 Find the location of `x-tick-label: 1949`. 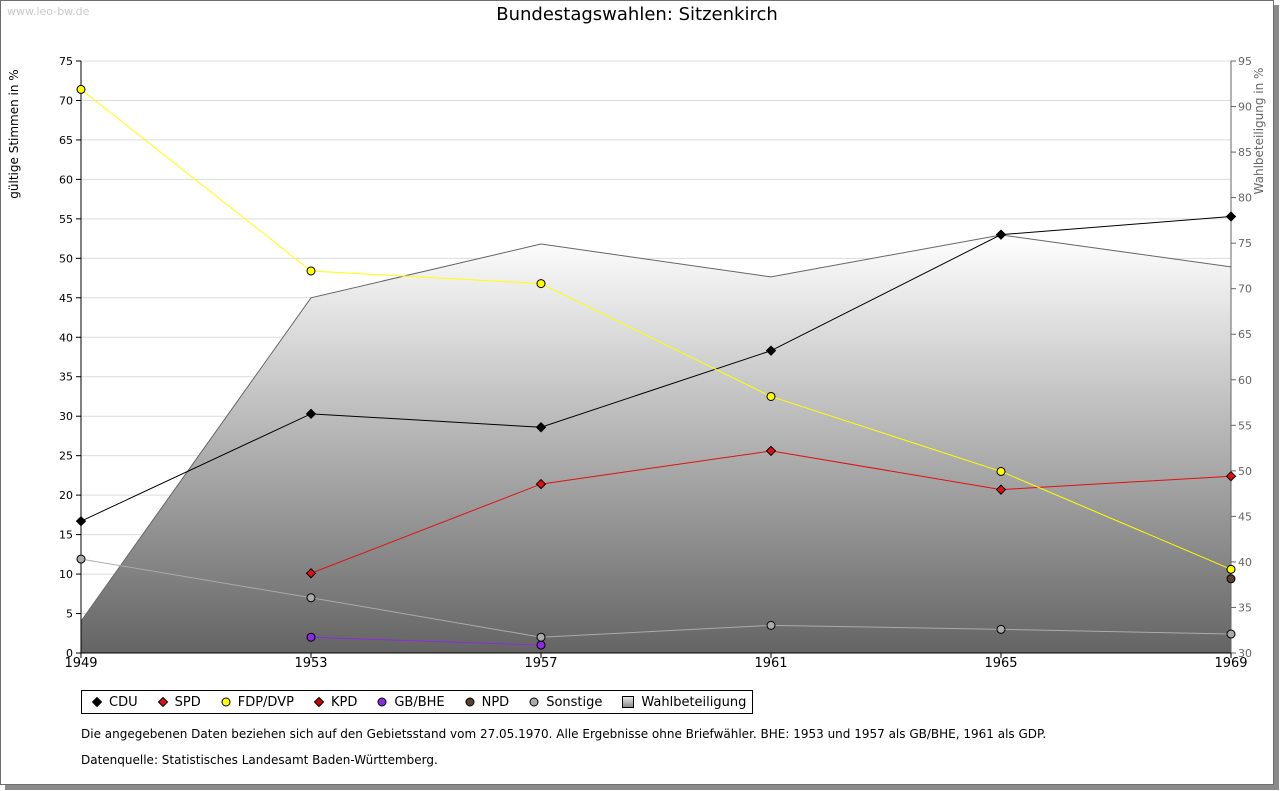

x-tick-label: 1949 is located at coordinates (80, 663).